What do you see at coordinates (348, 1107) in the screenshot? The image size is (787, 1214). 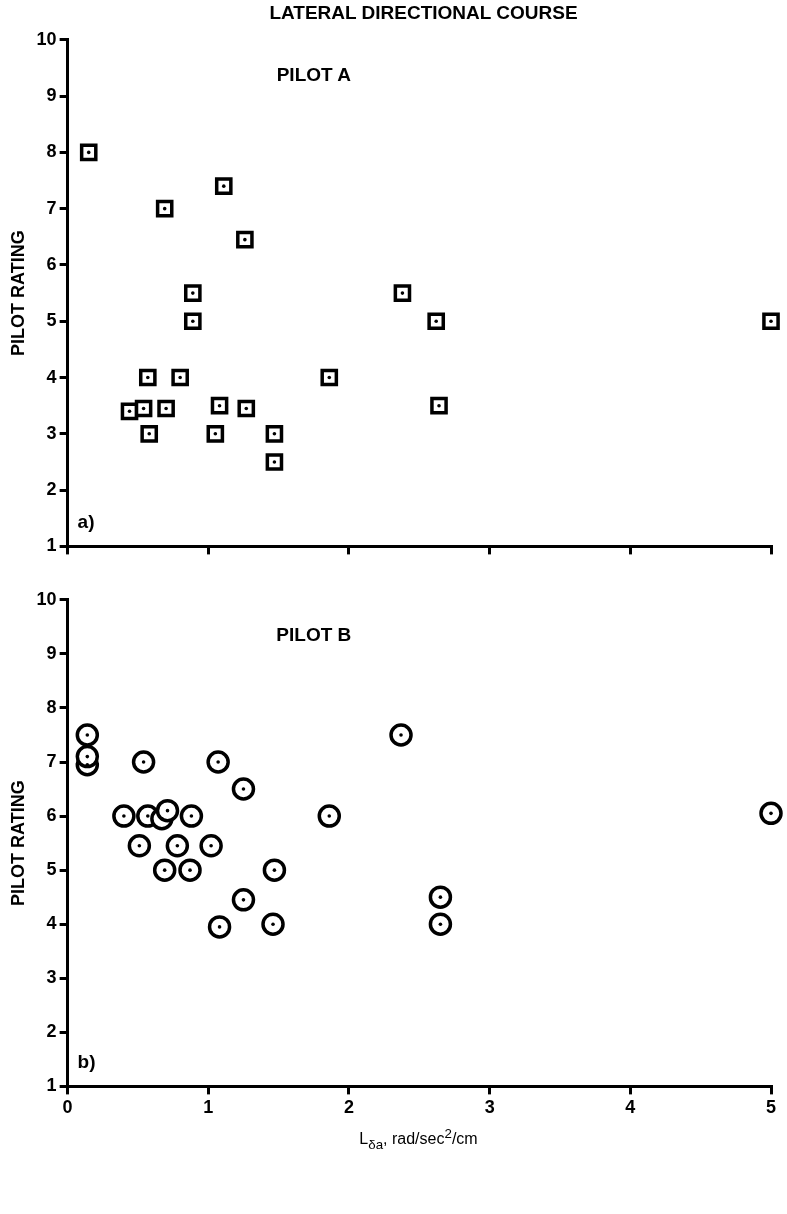 I see `x-tick-label: 2` at bounding box center [348, 1107].